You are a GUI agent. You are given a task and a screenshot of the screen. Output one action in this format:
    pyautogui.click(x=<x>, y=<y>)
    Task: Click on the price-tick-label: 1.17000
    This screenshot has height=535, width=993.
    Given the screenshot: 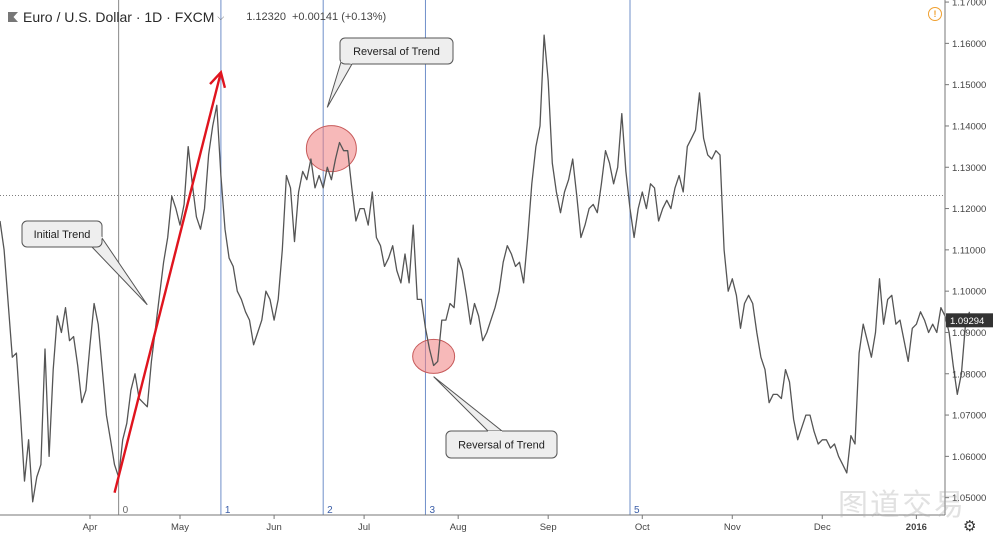 What is the action you would take?
    pyautogui.click(x=969, y=4)
    